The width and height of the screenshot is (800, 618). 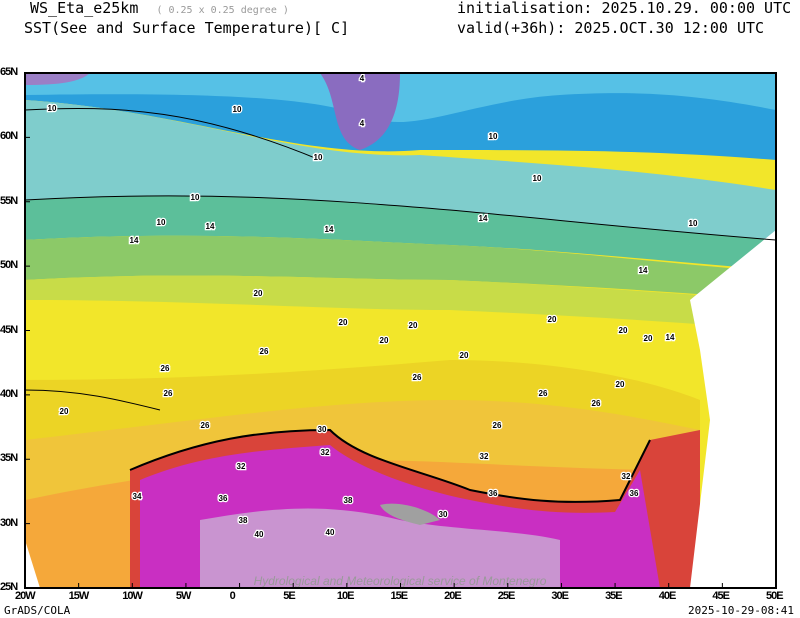 I want to click on resolution-note: ( 0.25 x 0.25 degree ), so click(x=222, y=10).